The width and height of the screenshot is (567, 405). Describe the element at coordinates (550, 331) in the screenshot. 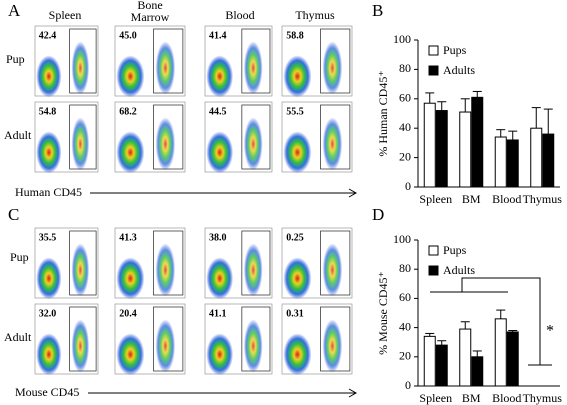

I see `annotation: *` at that location.